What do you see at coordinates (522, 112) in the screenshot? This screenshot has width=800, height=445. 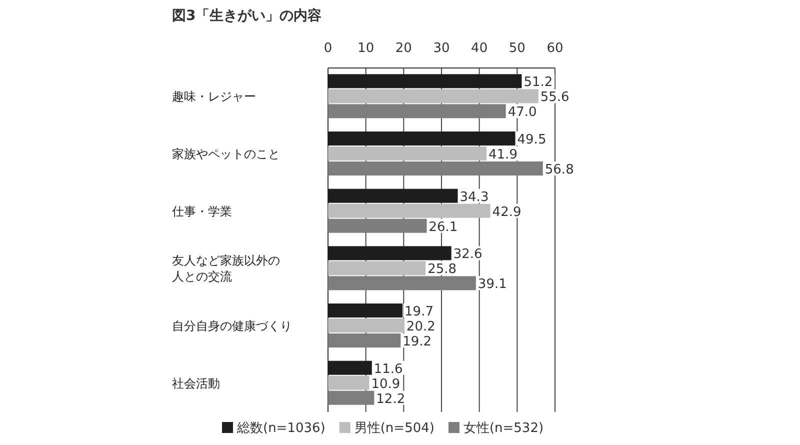 I see `data-label: 47.0` at bounding box center [522, 112].